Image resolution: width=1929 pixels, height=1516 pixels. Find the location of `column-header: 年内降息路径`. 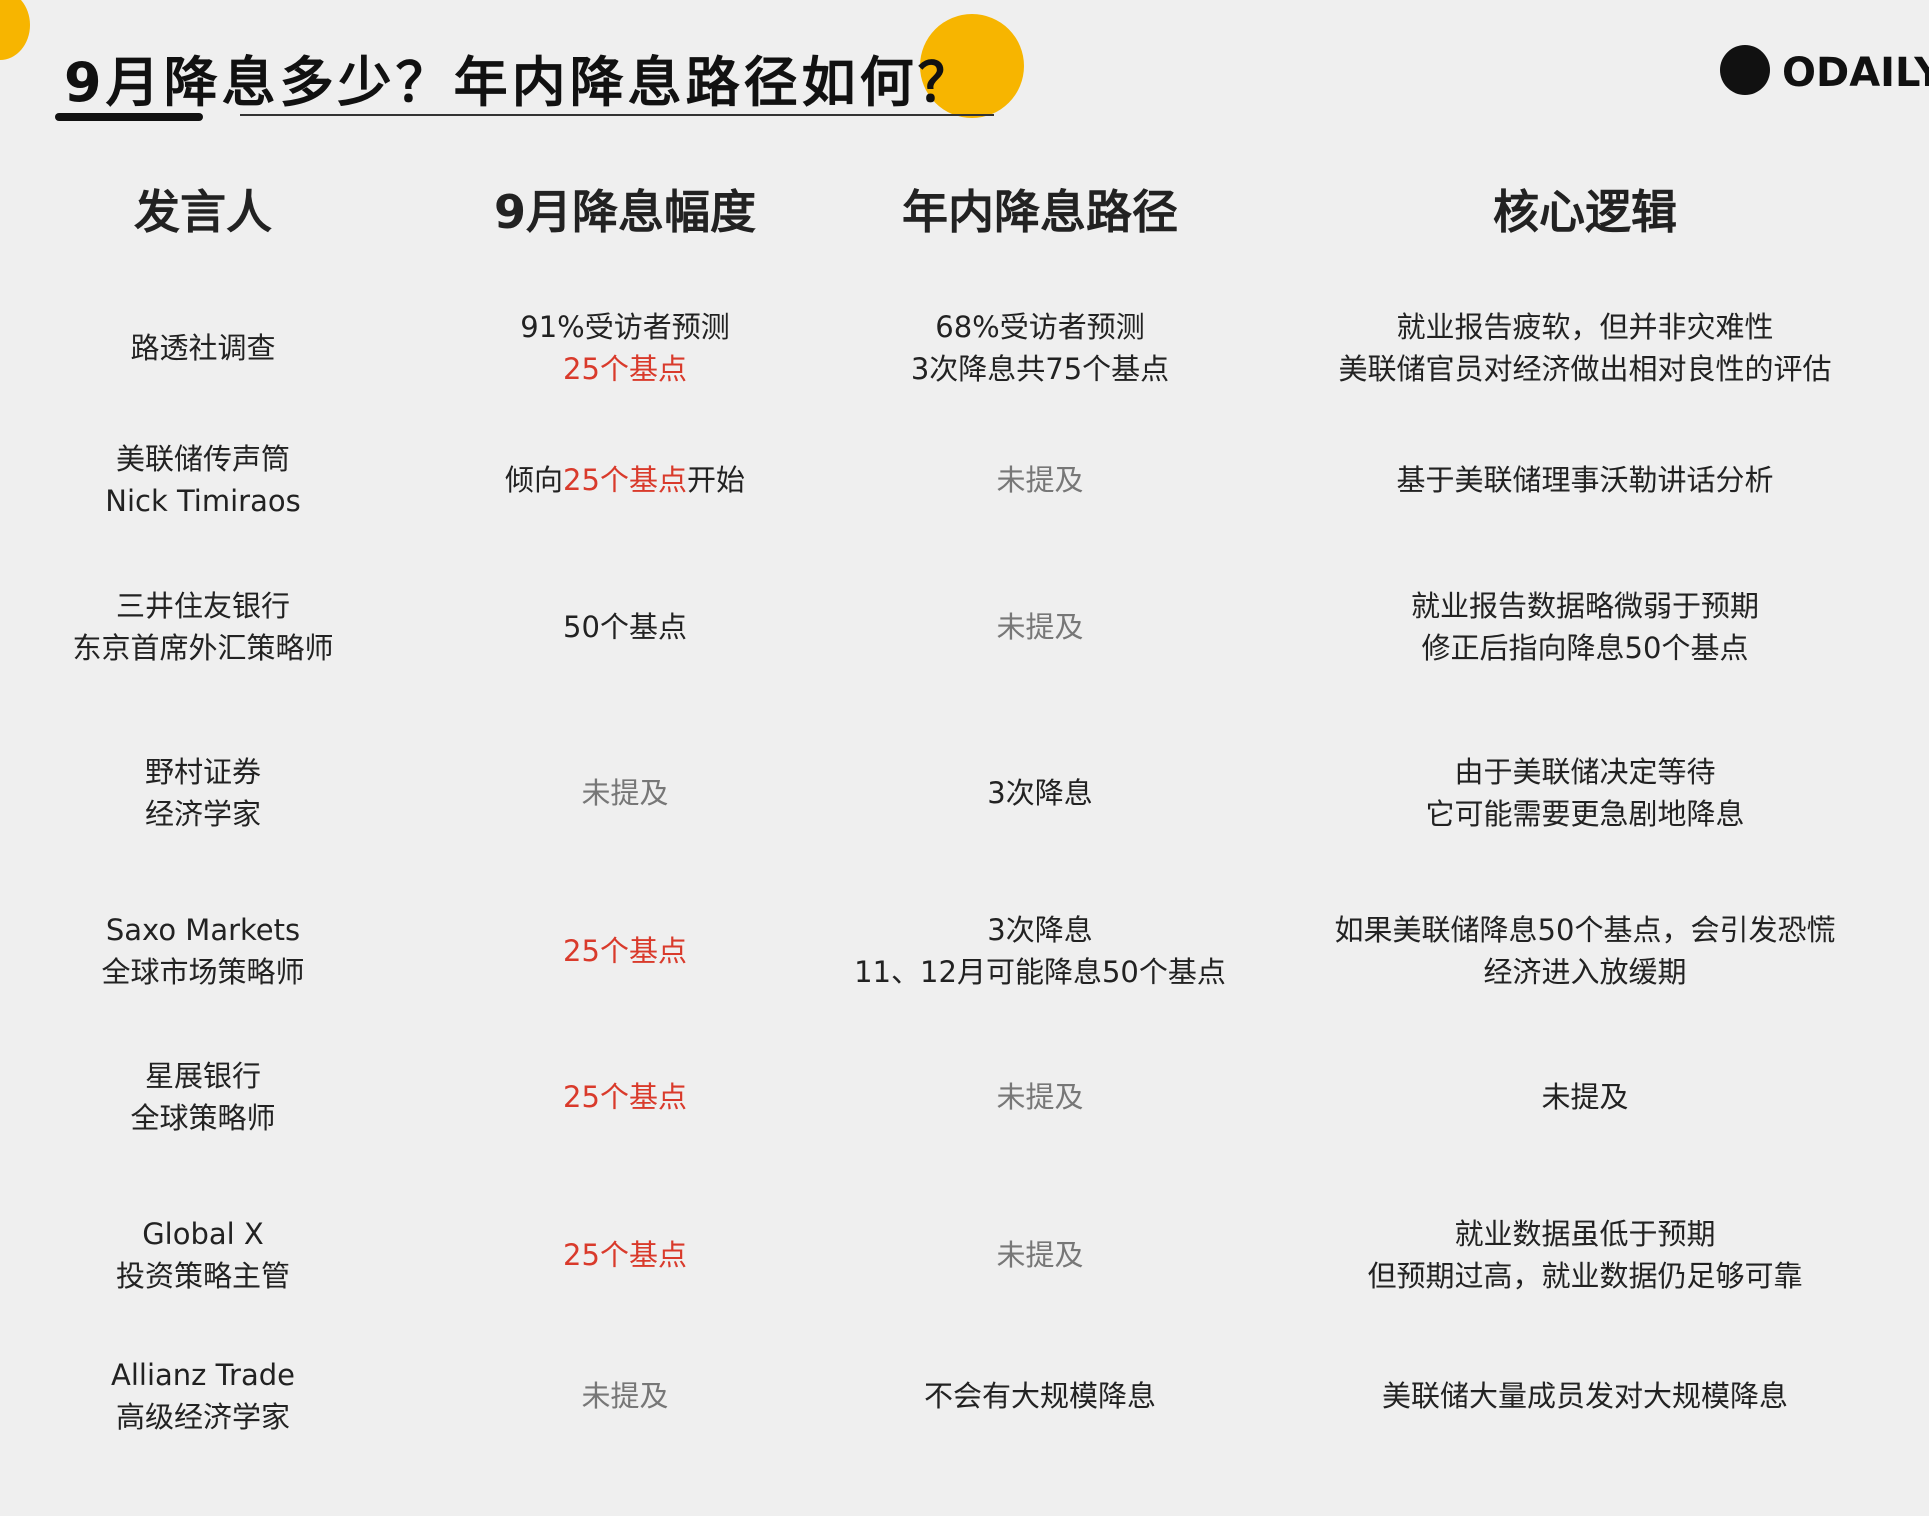

column-header: 年内降息路径 is located at coordinates (1040, 212).